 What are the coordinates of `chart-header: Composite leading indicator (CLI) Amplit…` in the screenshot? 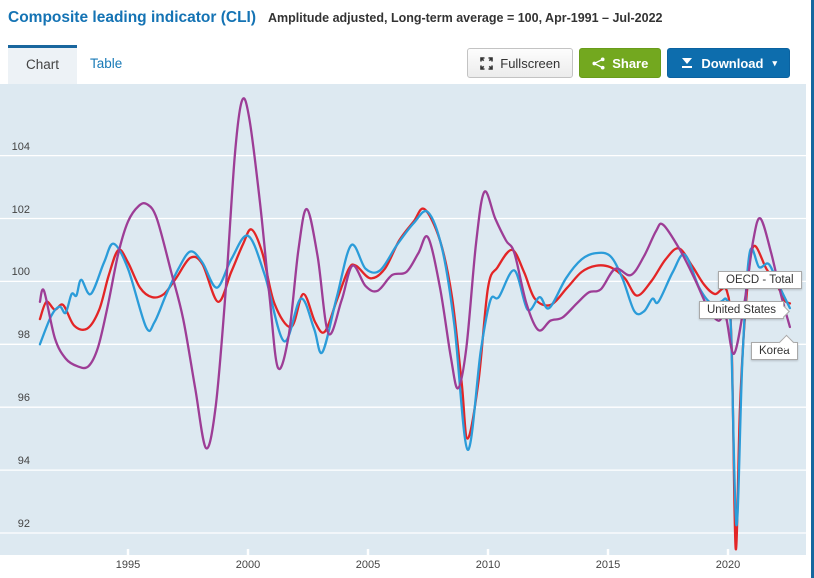 It's located at (396, 18).